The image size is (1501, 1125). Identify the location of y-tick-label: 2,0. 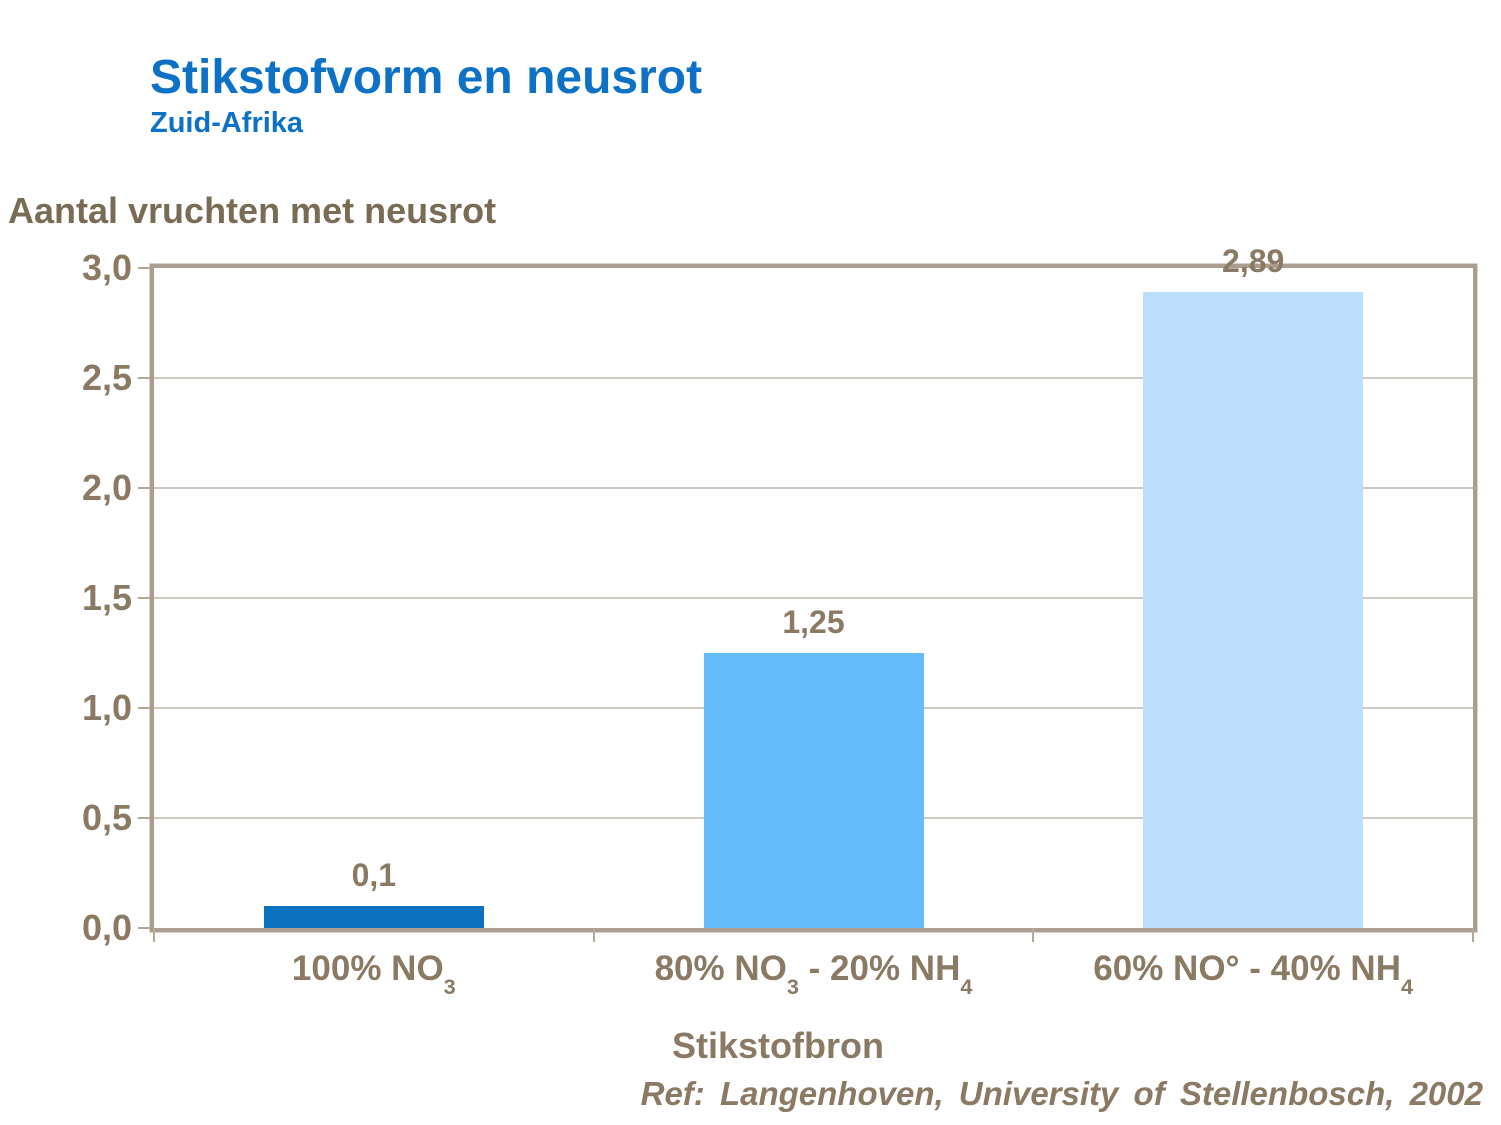
(106, 487).